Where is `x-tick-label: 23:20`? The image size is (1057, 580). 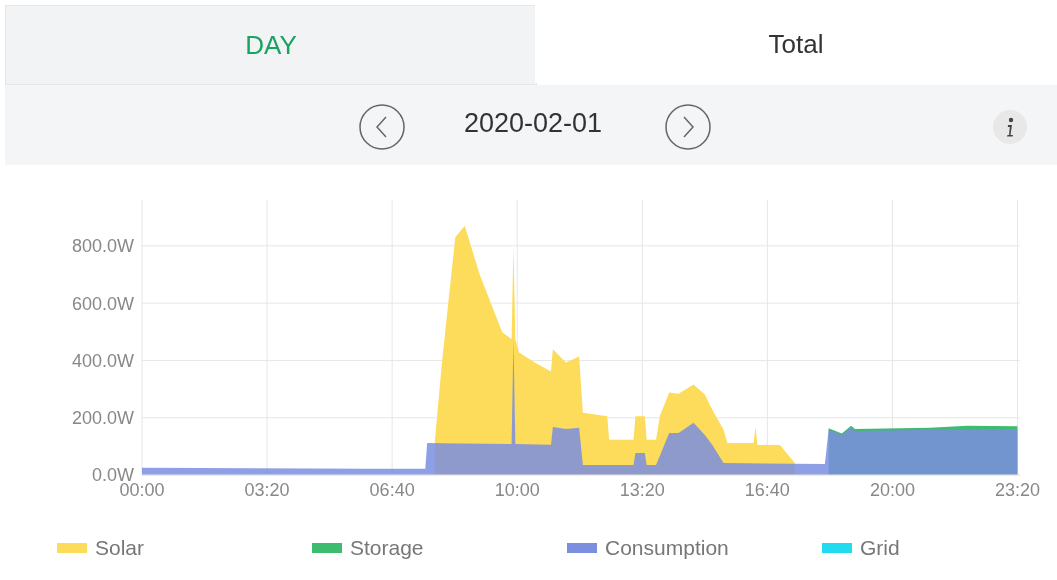 x-tick-label: 23:20 is located at coordinates (1017, 489).